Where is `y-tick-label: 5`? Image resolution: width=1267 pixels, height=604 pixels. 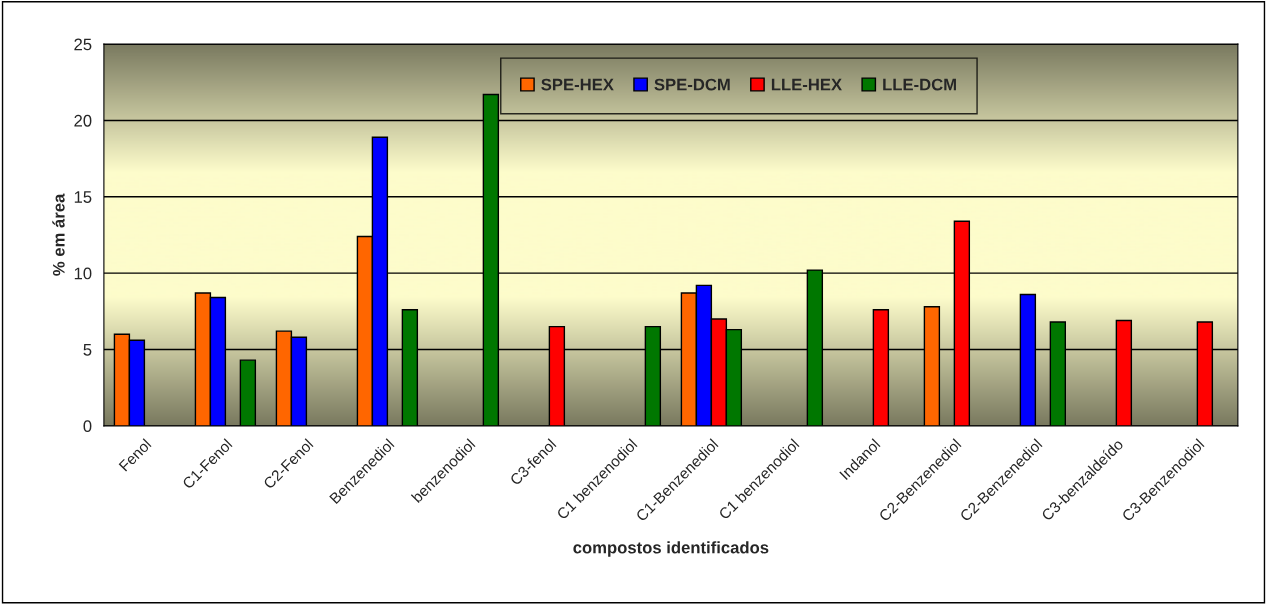 y-tick-label: 5 is located at coordinates (87, 350).